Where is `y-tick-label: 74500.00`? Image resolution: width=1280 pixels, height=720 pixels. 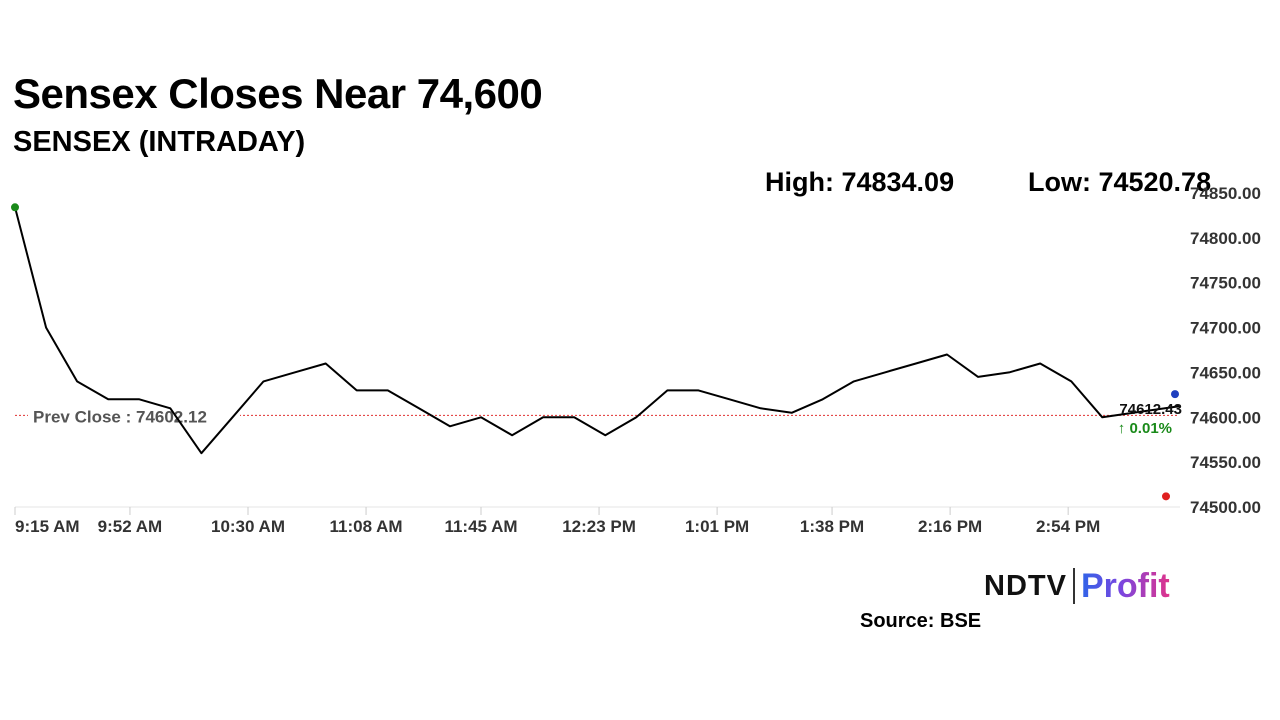 y-tick-label: 74500.00 is located at coordinates (1225, 507).